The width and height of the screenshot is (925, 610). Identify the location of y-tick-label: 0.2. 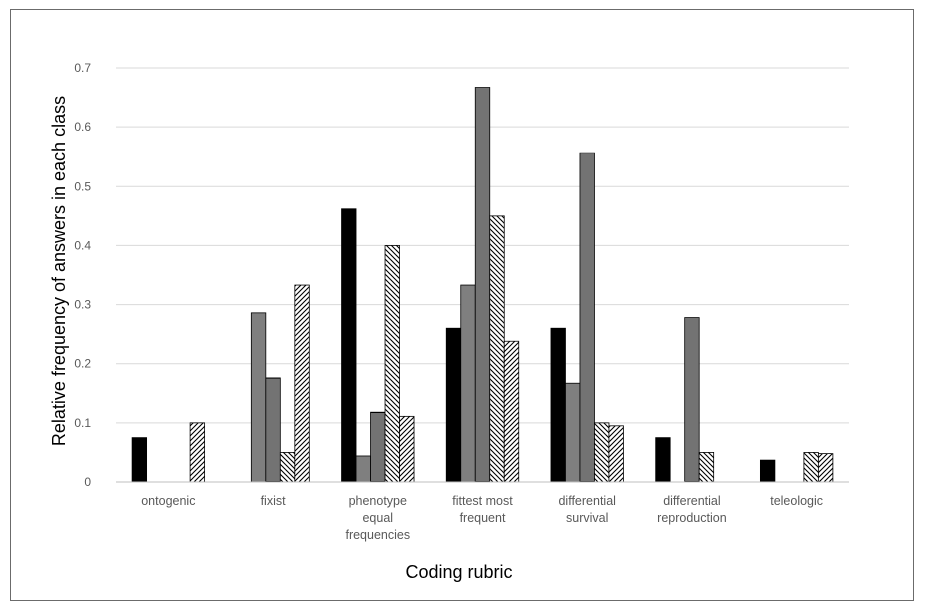
(82, 364).